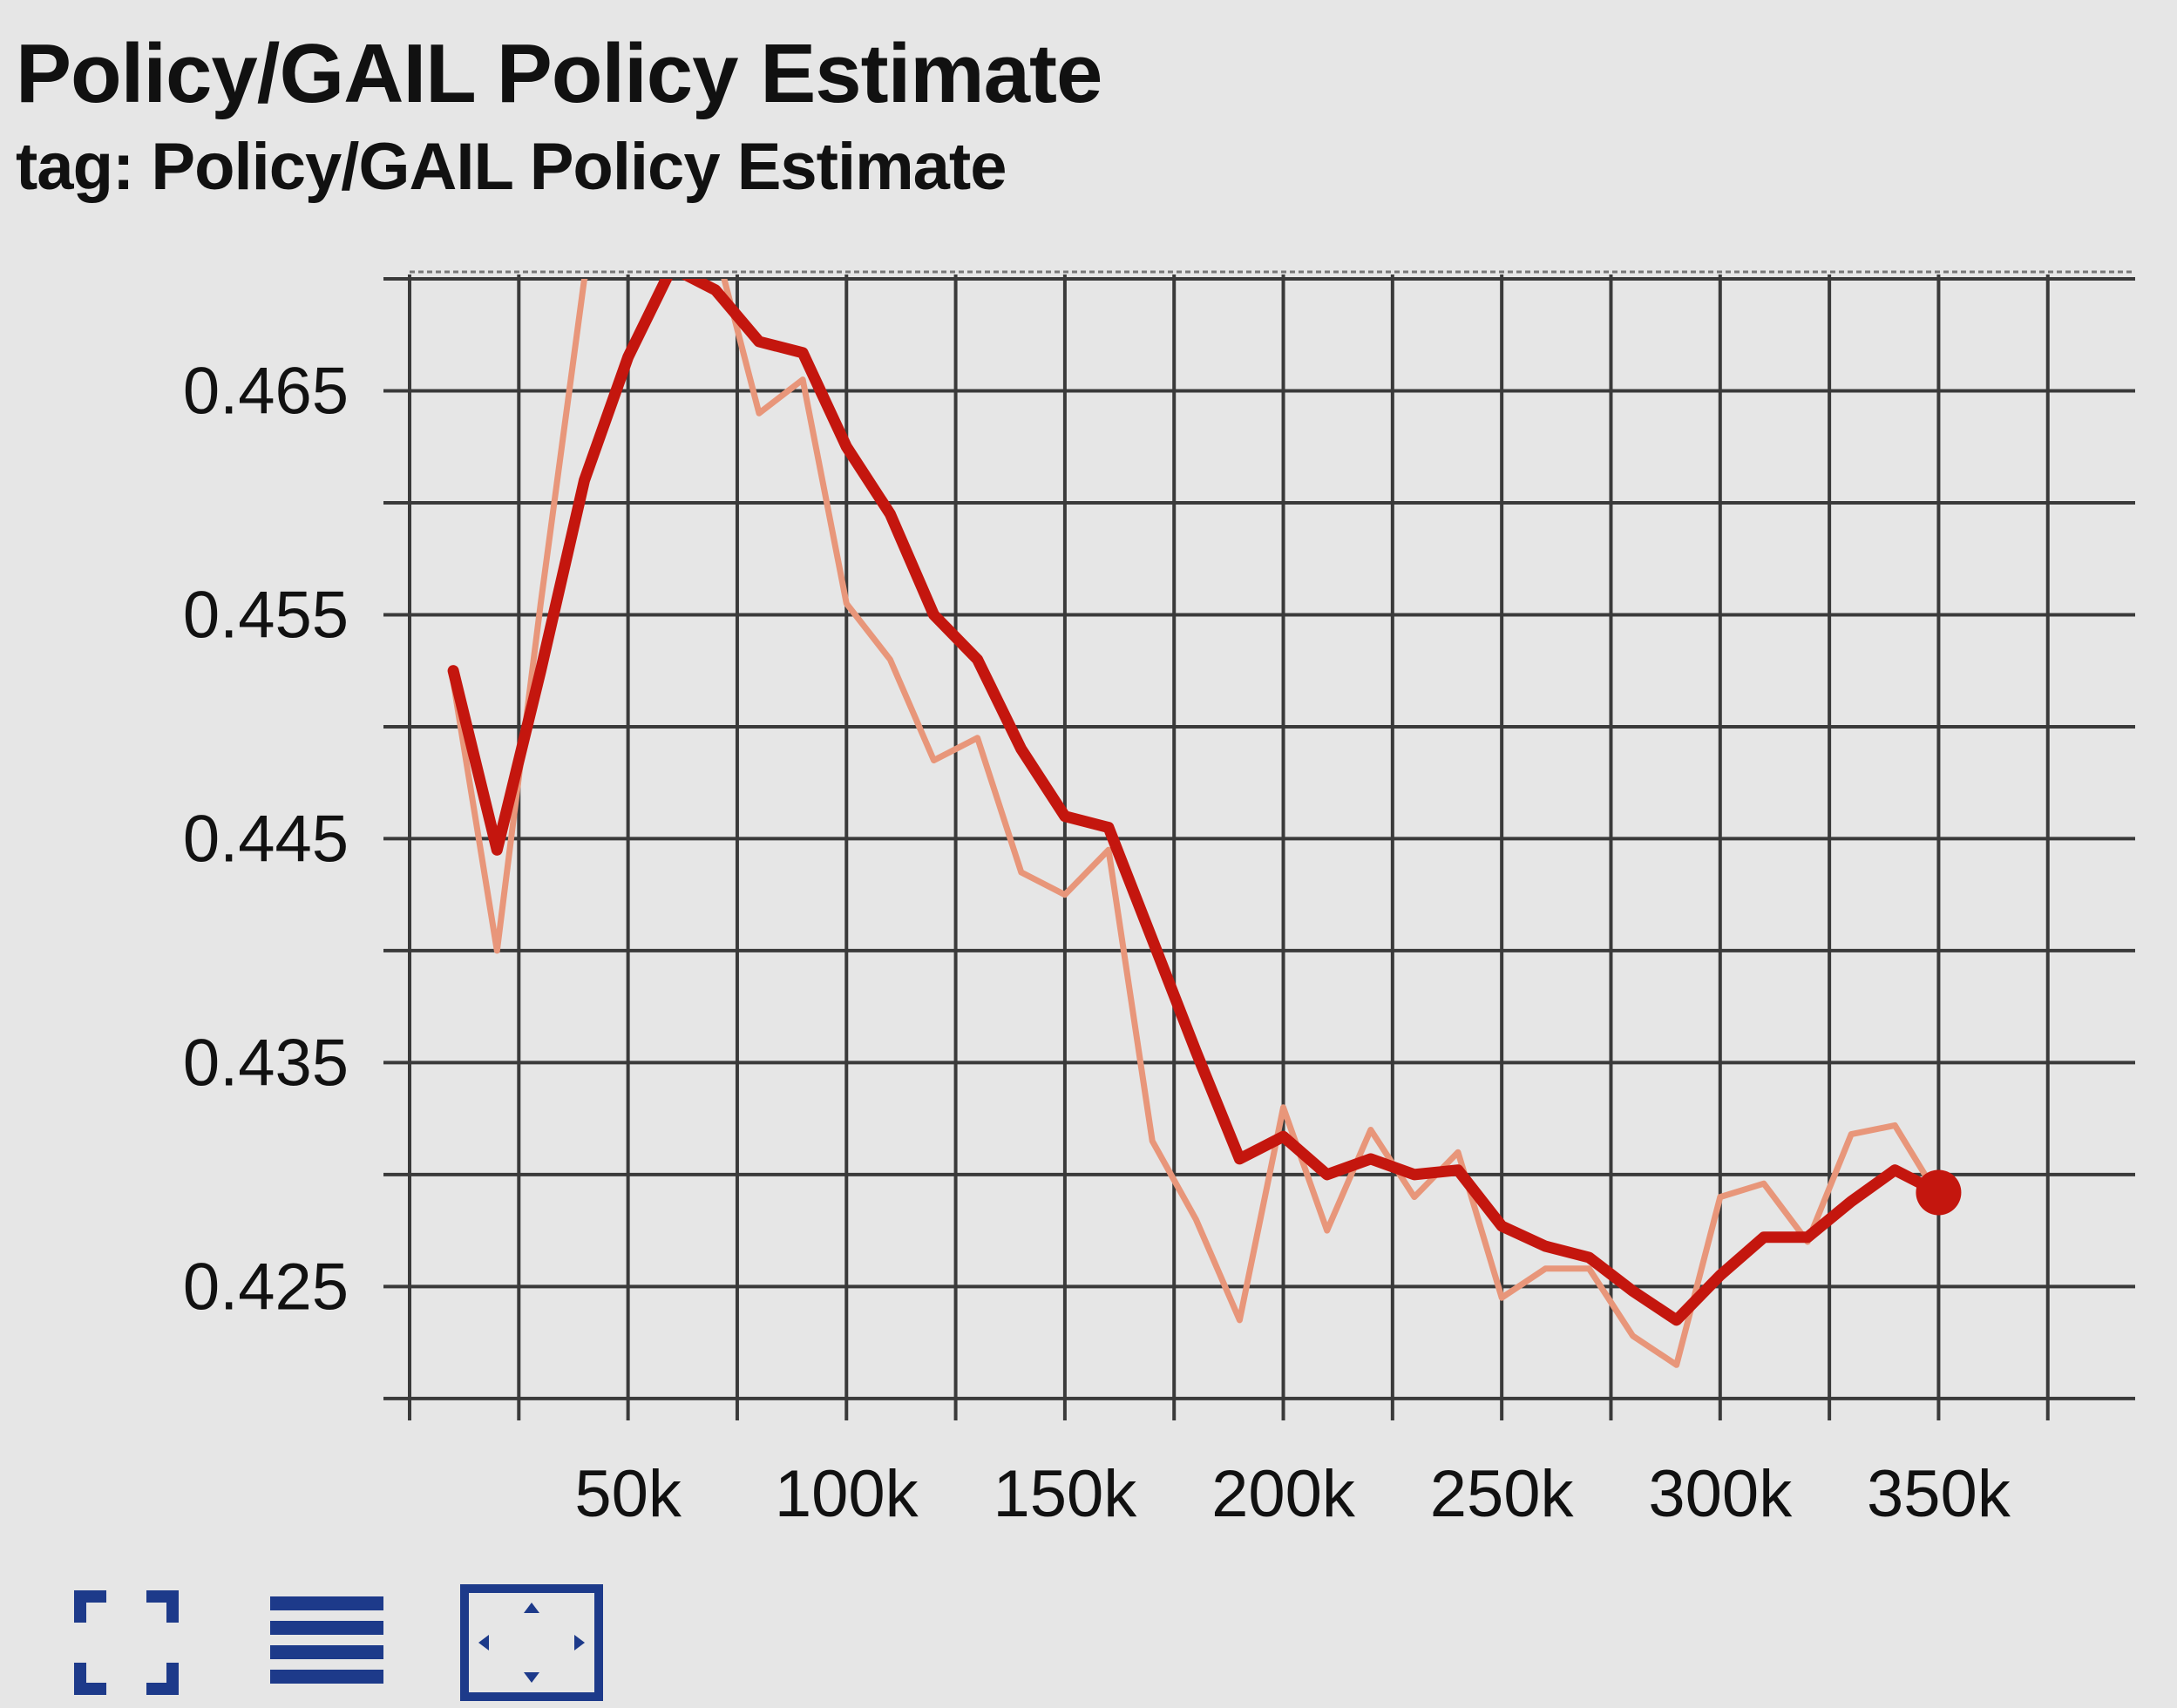 This screenshot has width=2177, height=1708. I want to click on toggle-log-scale-button, so click(326, 1642).